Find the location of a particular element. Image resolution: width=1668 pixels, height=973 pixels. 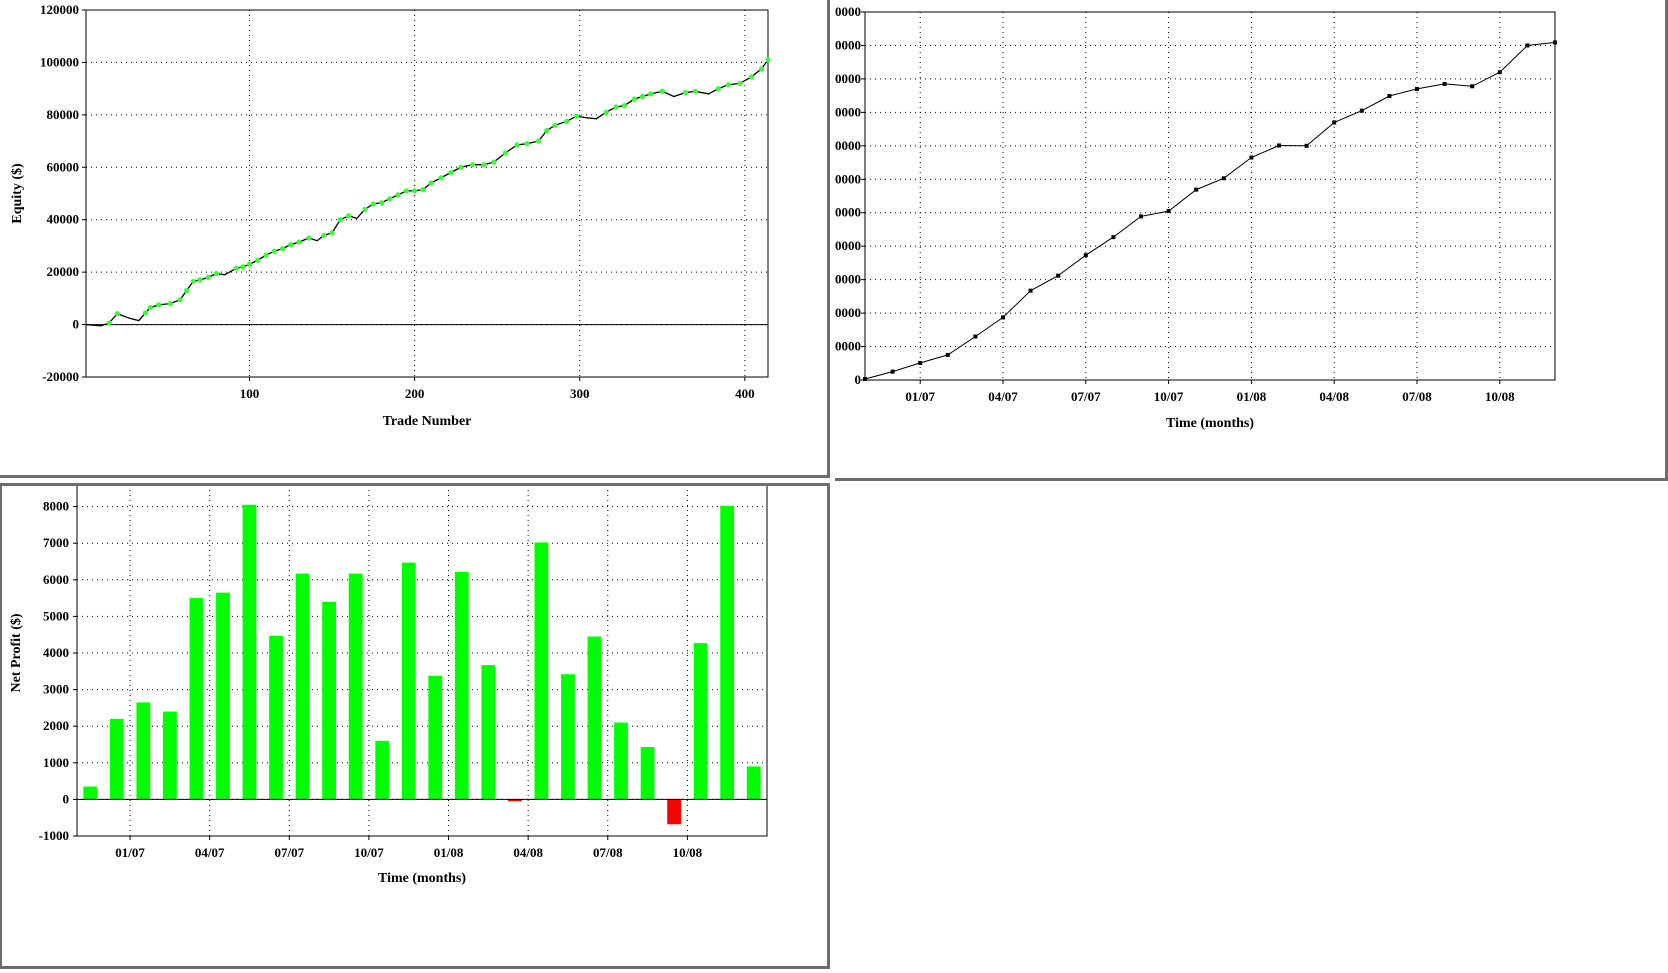

x-tick-label: 200 is located at coordinates (415, 393).